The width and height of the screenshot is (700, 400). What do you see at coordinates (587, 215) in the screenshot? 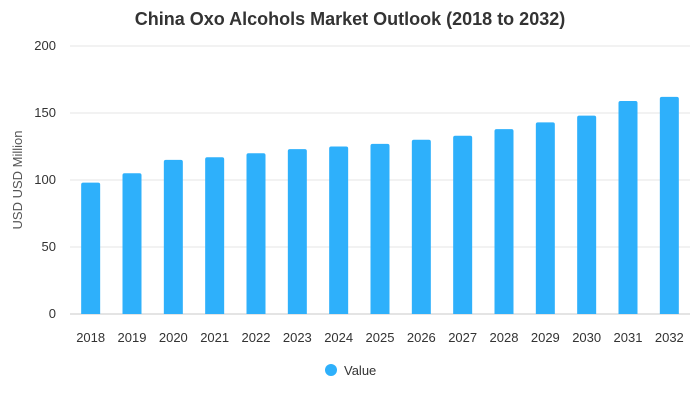
I see `bar-2030` at bounding box center [587, 215].